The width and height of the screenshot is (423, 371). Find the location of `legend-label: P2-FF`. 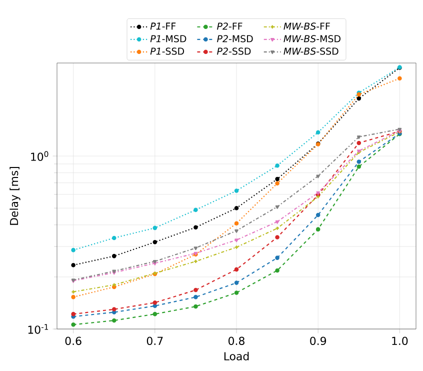

legend-label: P2-FF is located at coordinates (229, 26).